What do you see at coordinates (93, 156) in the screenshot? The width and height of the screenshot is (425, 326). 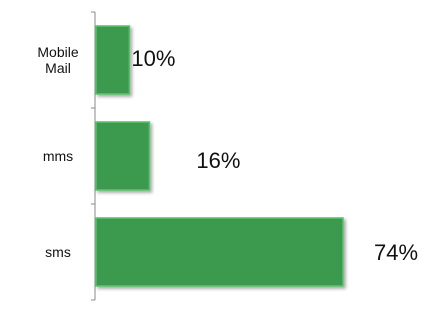 I see `axis-ticks` at bounding box center [93, 156].